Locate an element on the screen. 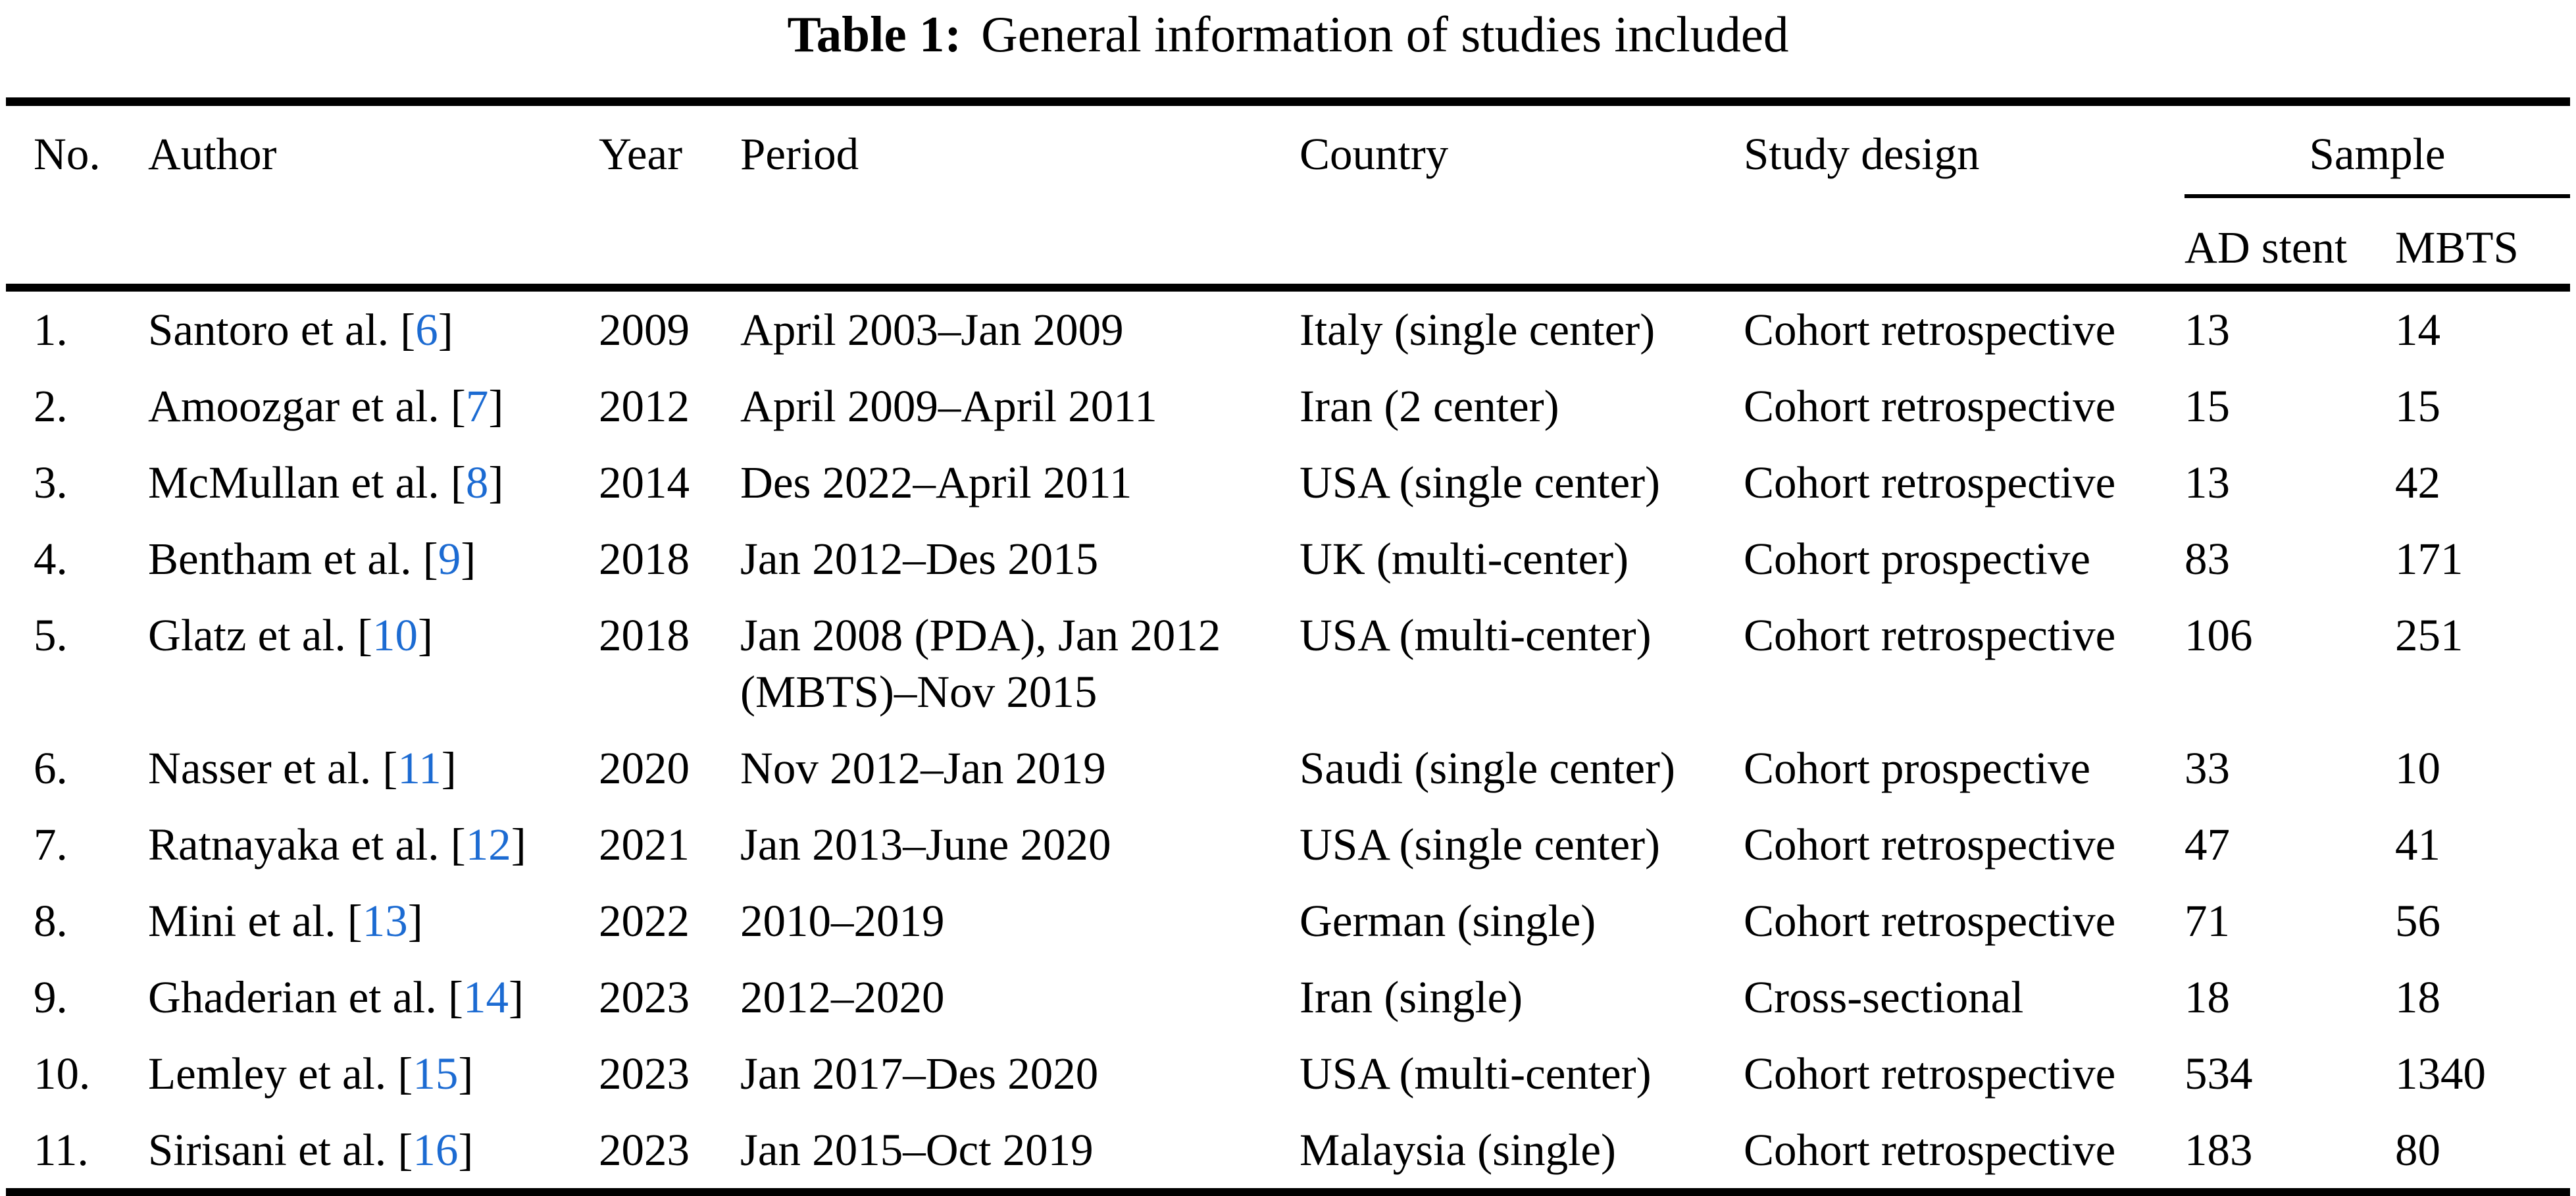 Image resolution: width=2576 pixels, height=1196 pixels. cell-period: Nov 2012–Jan 2019 is located at coordinates (923, 768).